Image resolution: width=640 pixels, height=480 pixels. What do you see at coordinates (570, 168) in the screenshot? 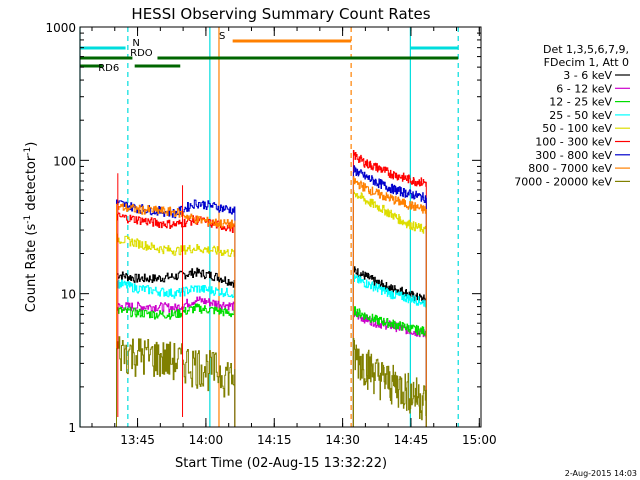
I see `legend-label-7: 800 - 7000 keV` at bounding box center [570, 168].